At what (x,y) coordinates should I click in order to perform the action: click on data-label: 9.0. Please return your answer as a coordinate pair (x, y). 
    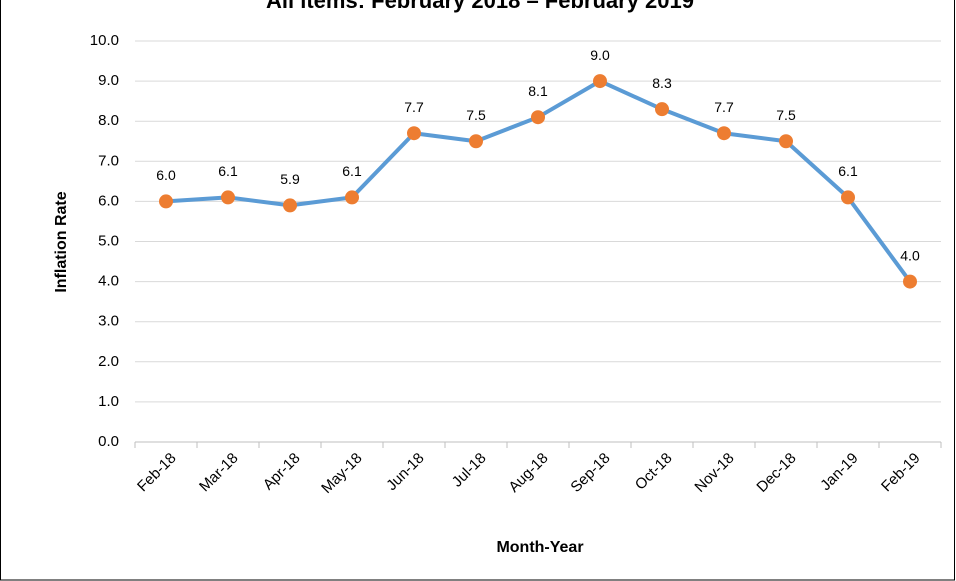
    Looking at the image, I should click on (600, 55).